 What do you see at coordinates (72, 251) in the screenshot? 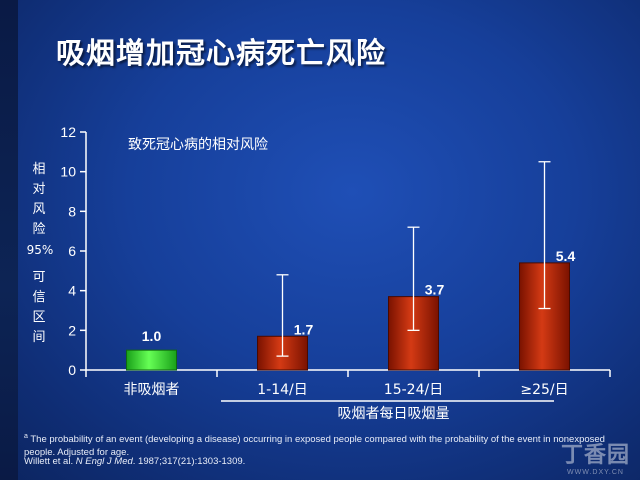
I see `y-tick-label: 6` at bounding box center [72, 251].